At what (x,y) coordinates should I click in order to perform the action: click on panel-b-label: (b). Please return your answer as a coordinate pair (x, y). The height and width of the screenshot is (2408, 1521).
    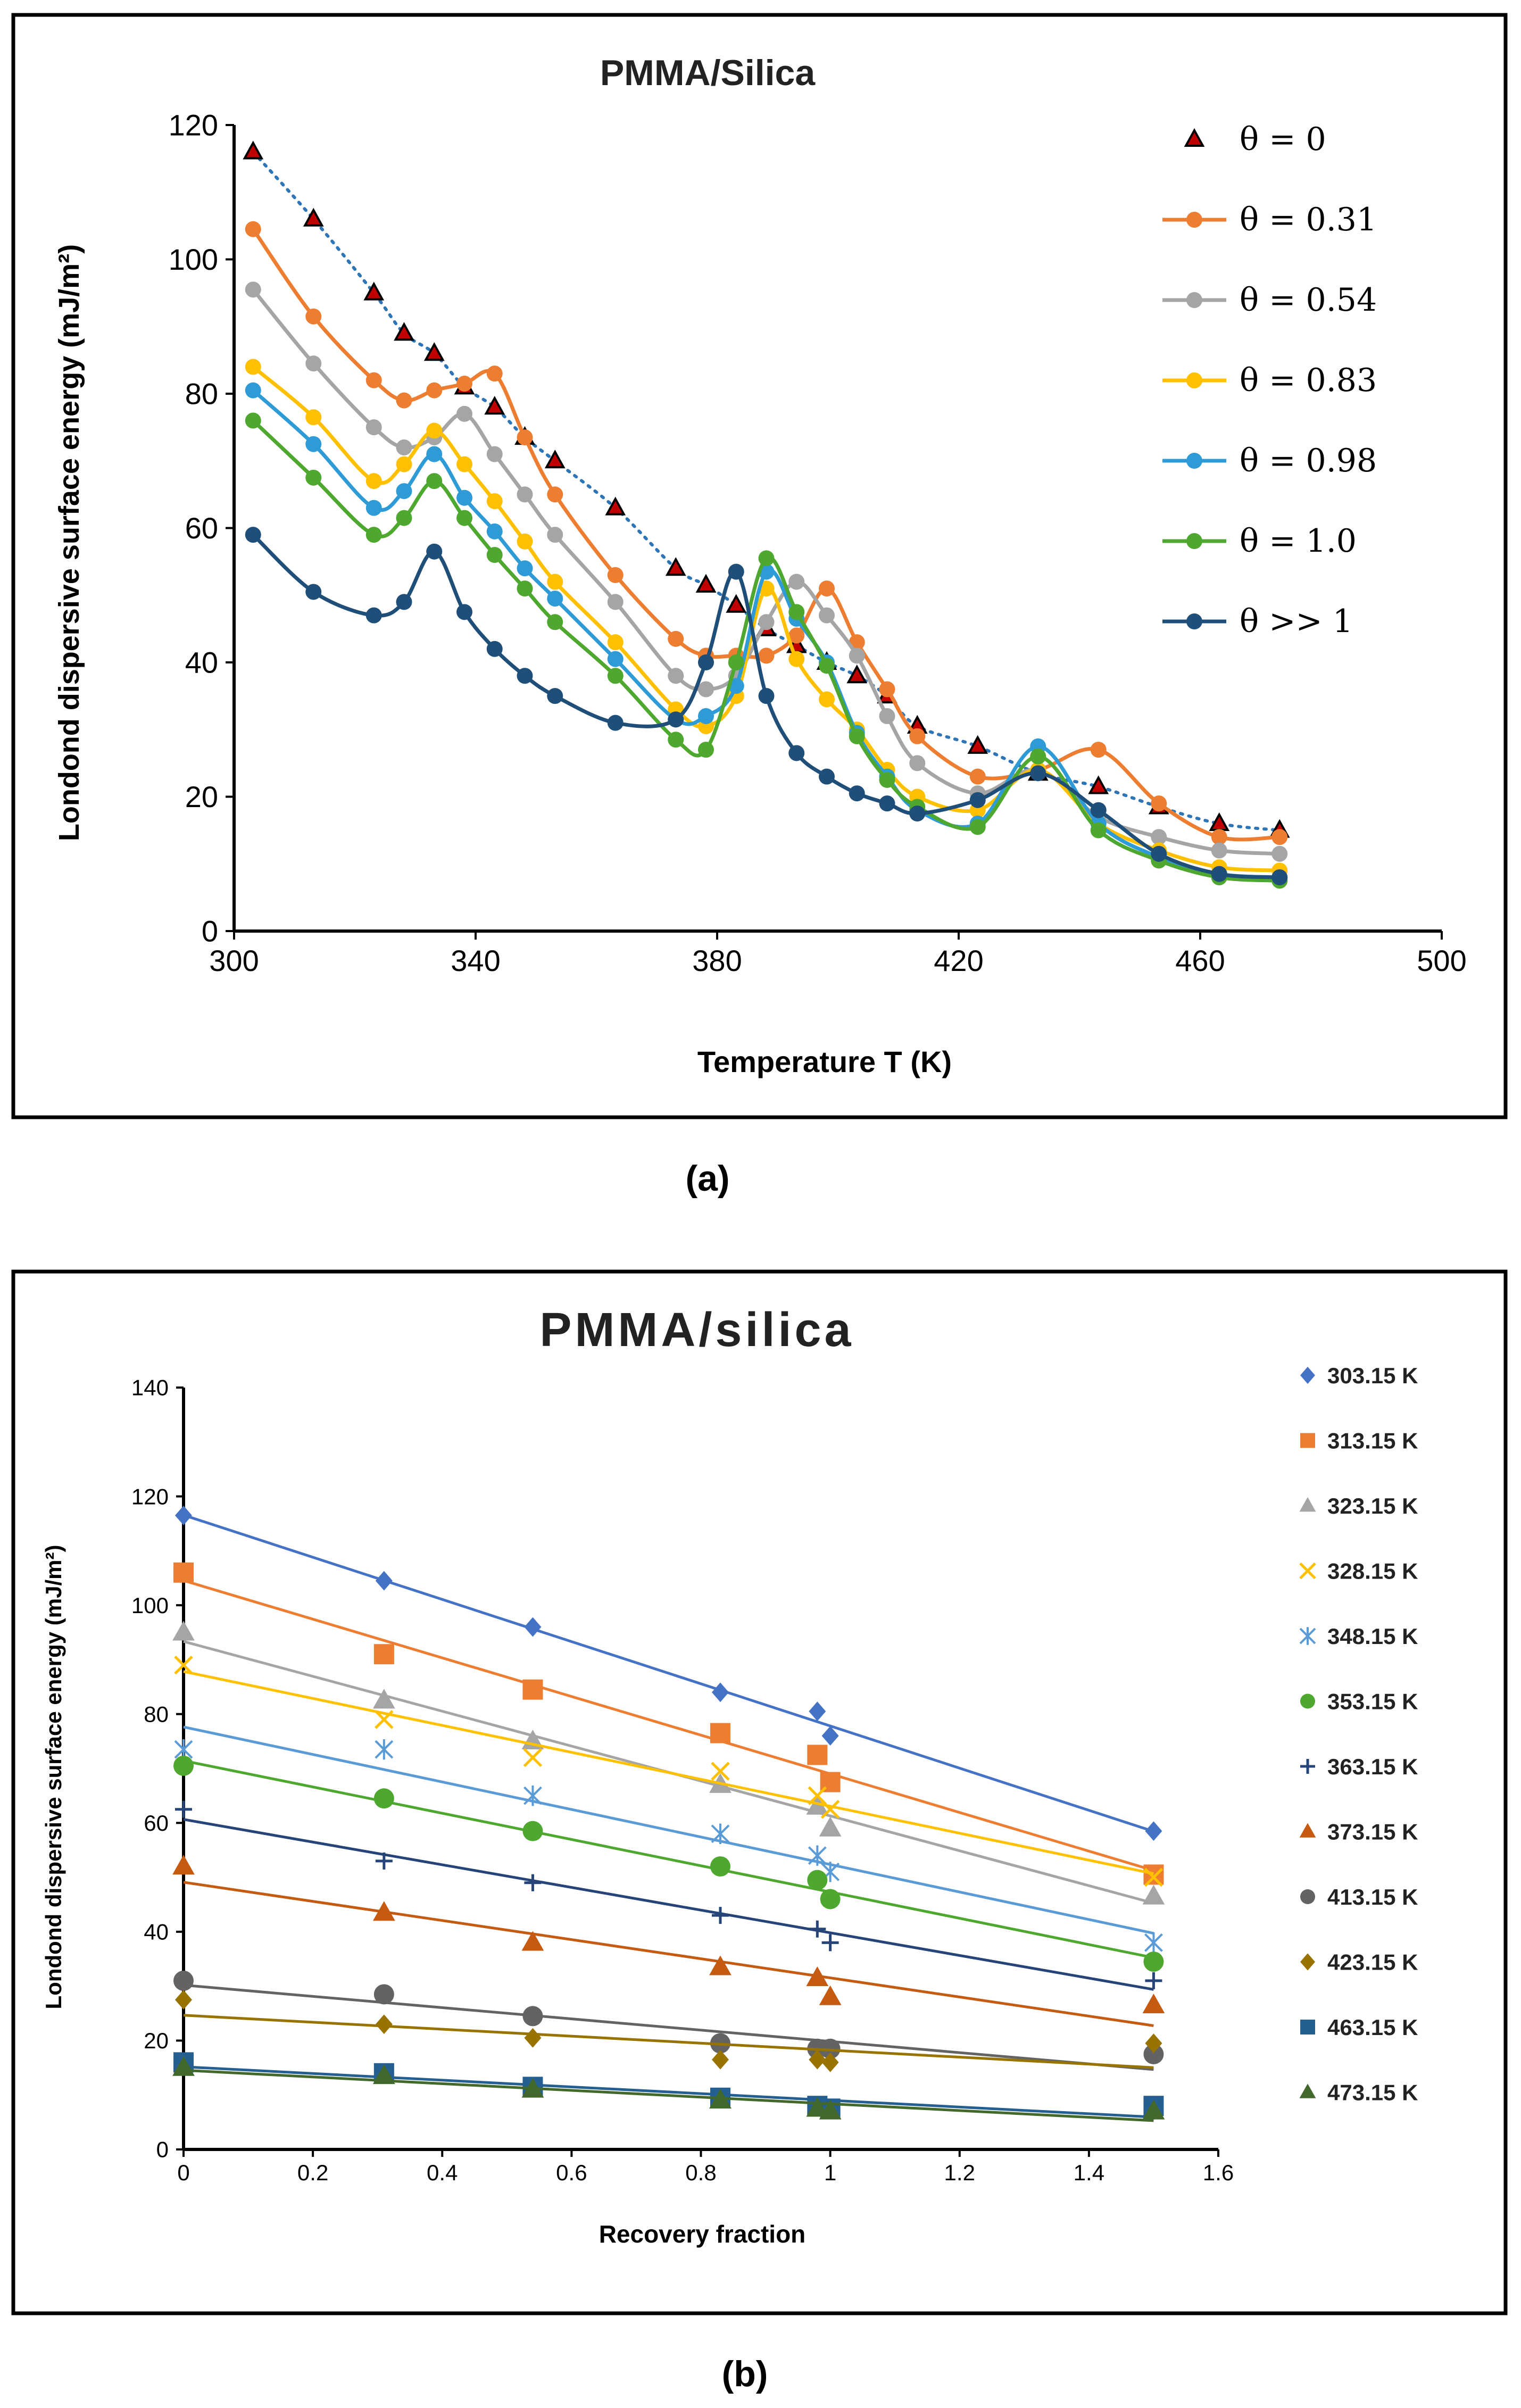
    Looking at the image, I should click on (745, 2374).